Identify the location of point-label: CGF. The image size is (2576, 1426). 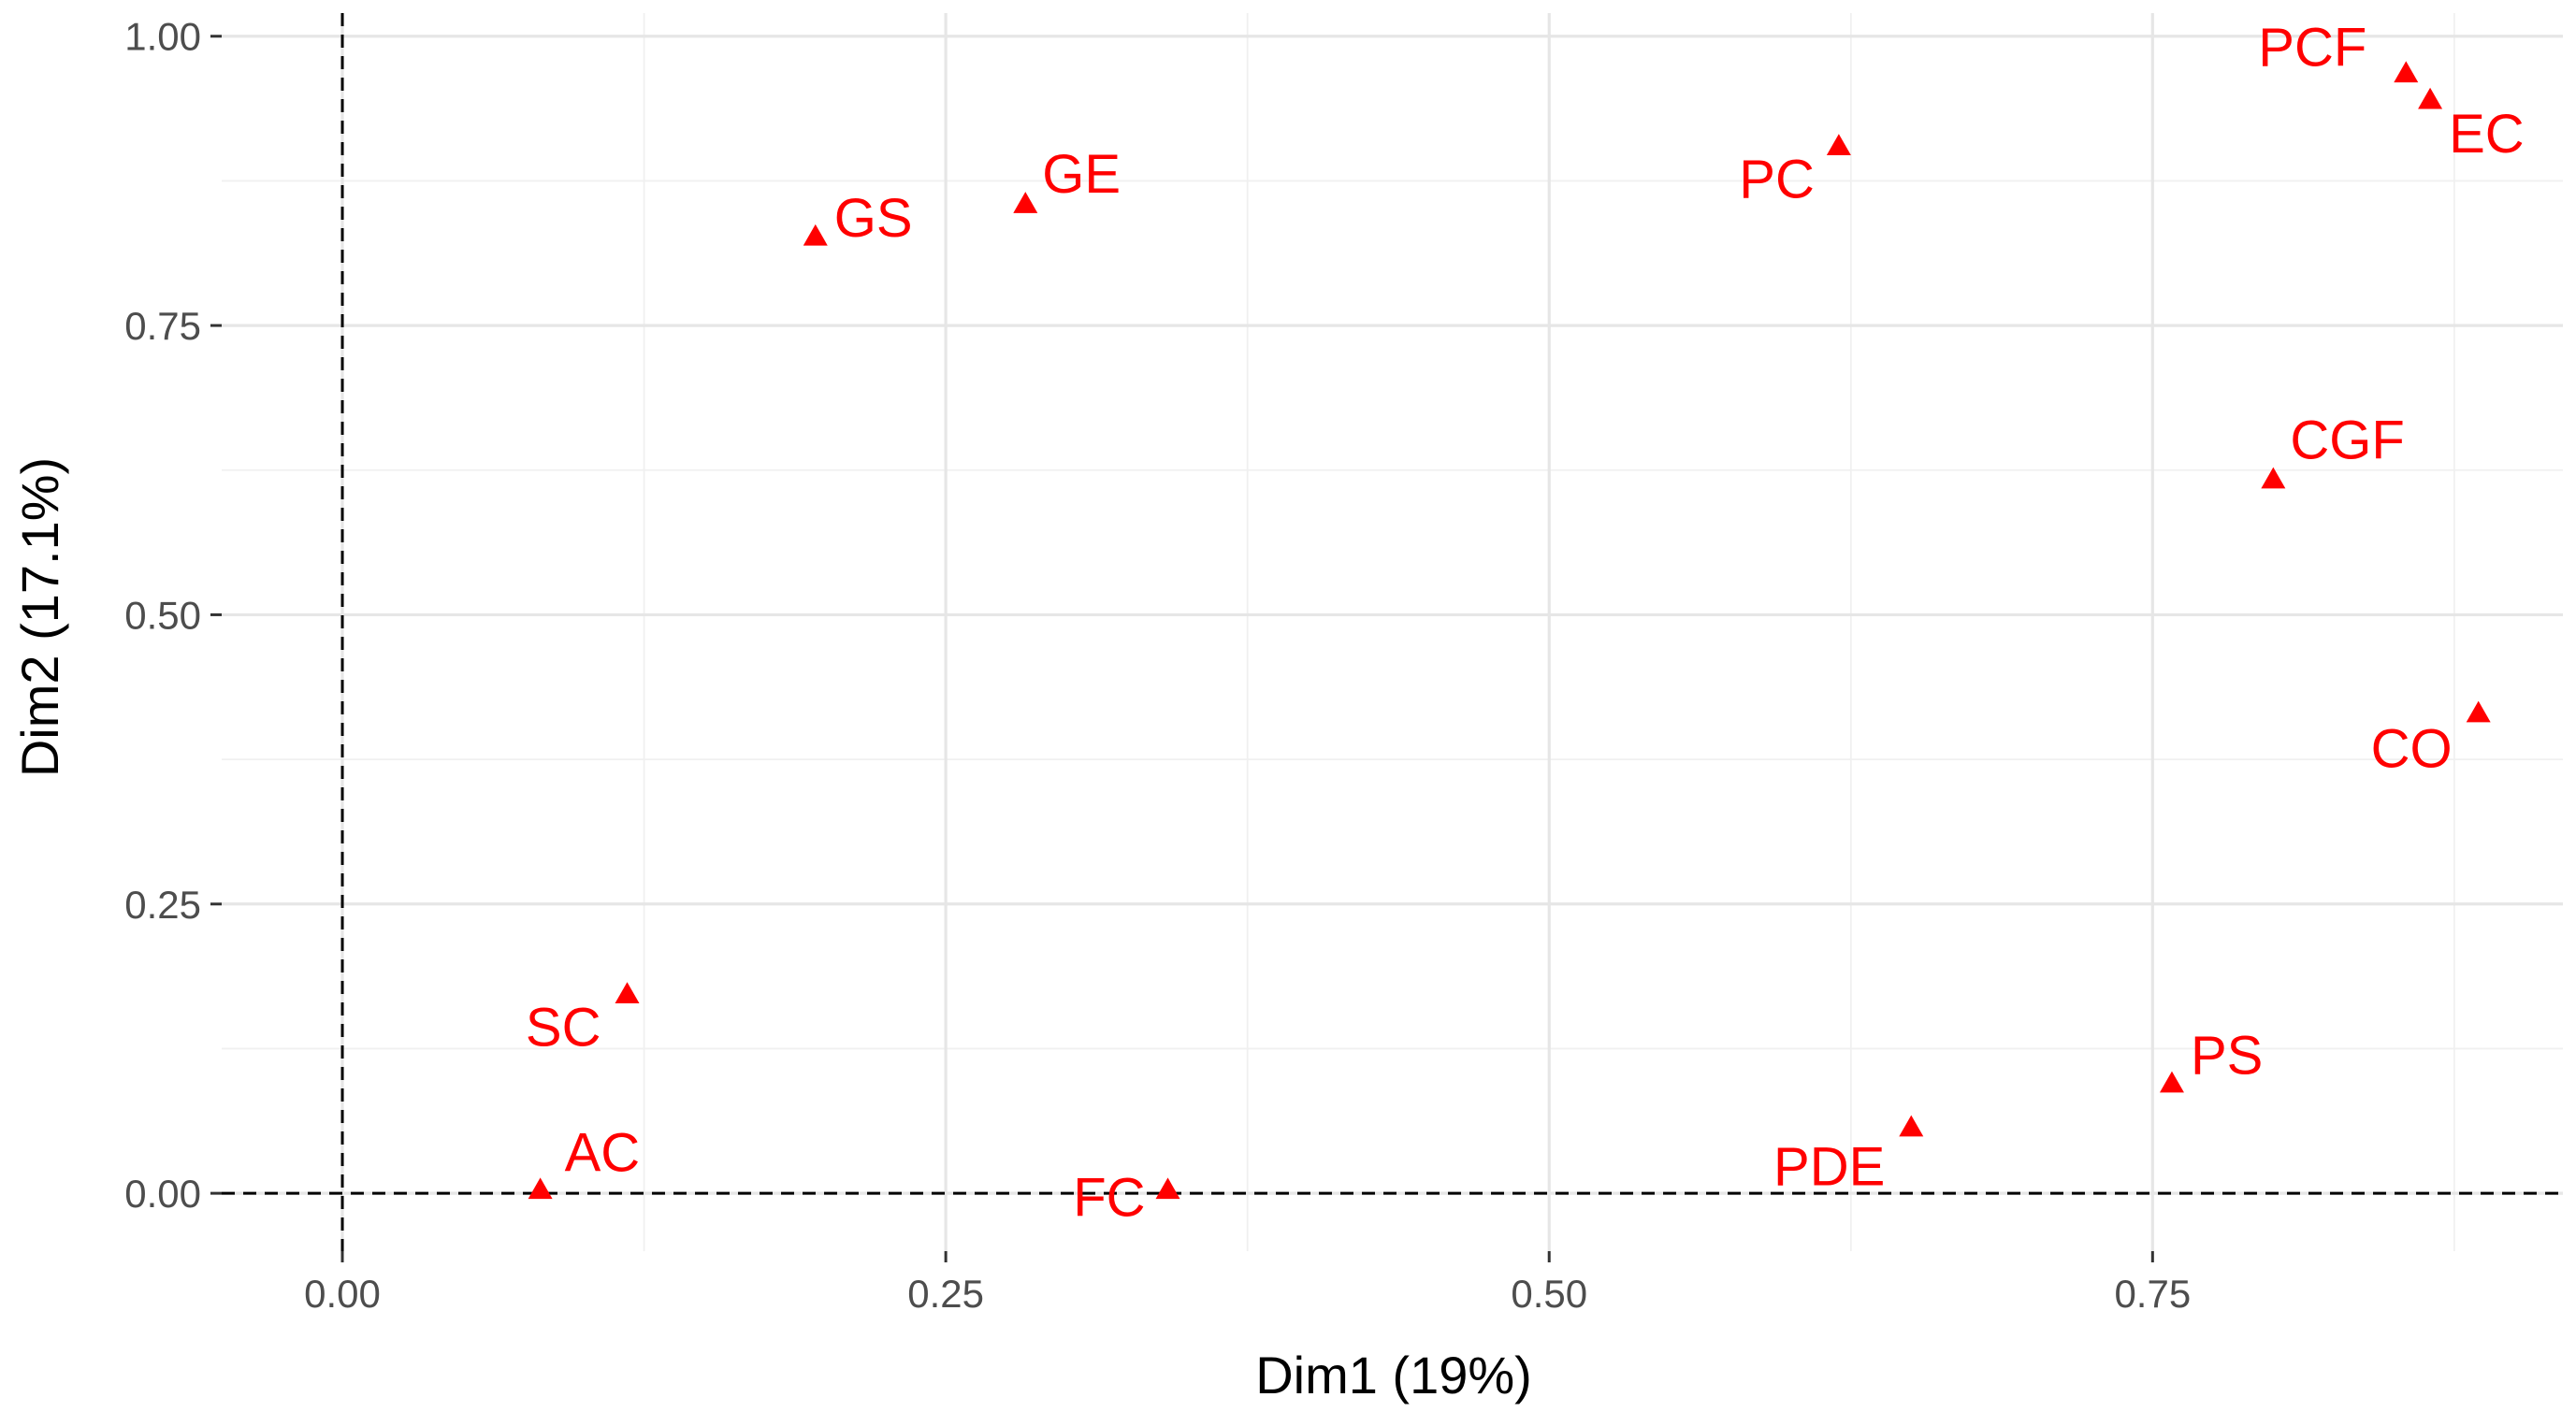
(2347, 441).